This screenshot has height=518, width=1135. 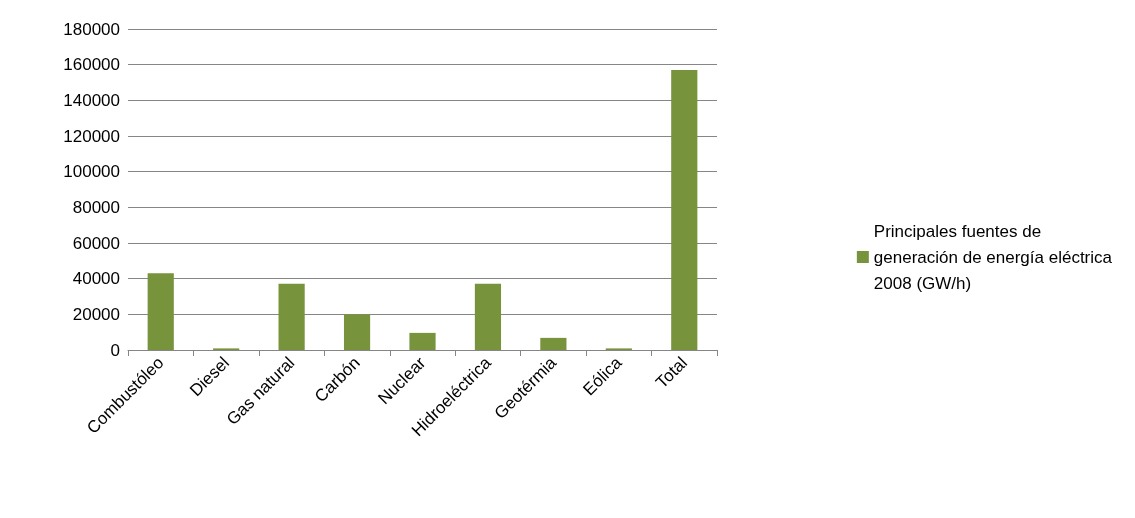 I want to click on y-tick-label: 80000, so click(x=96, y=207).